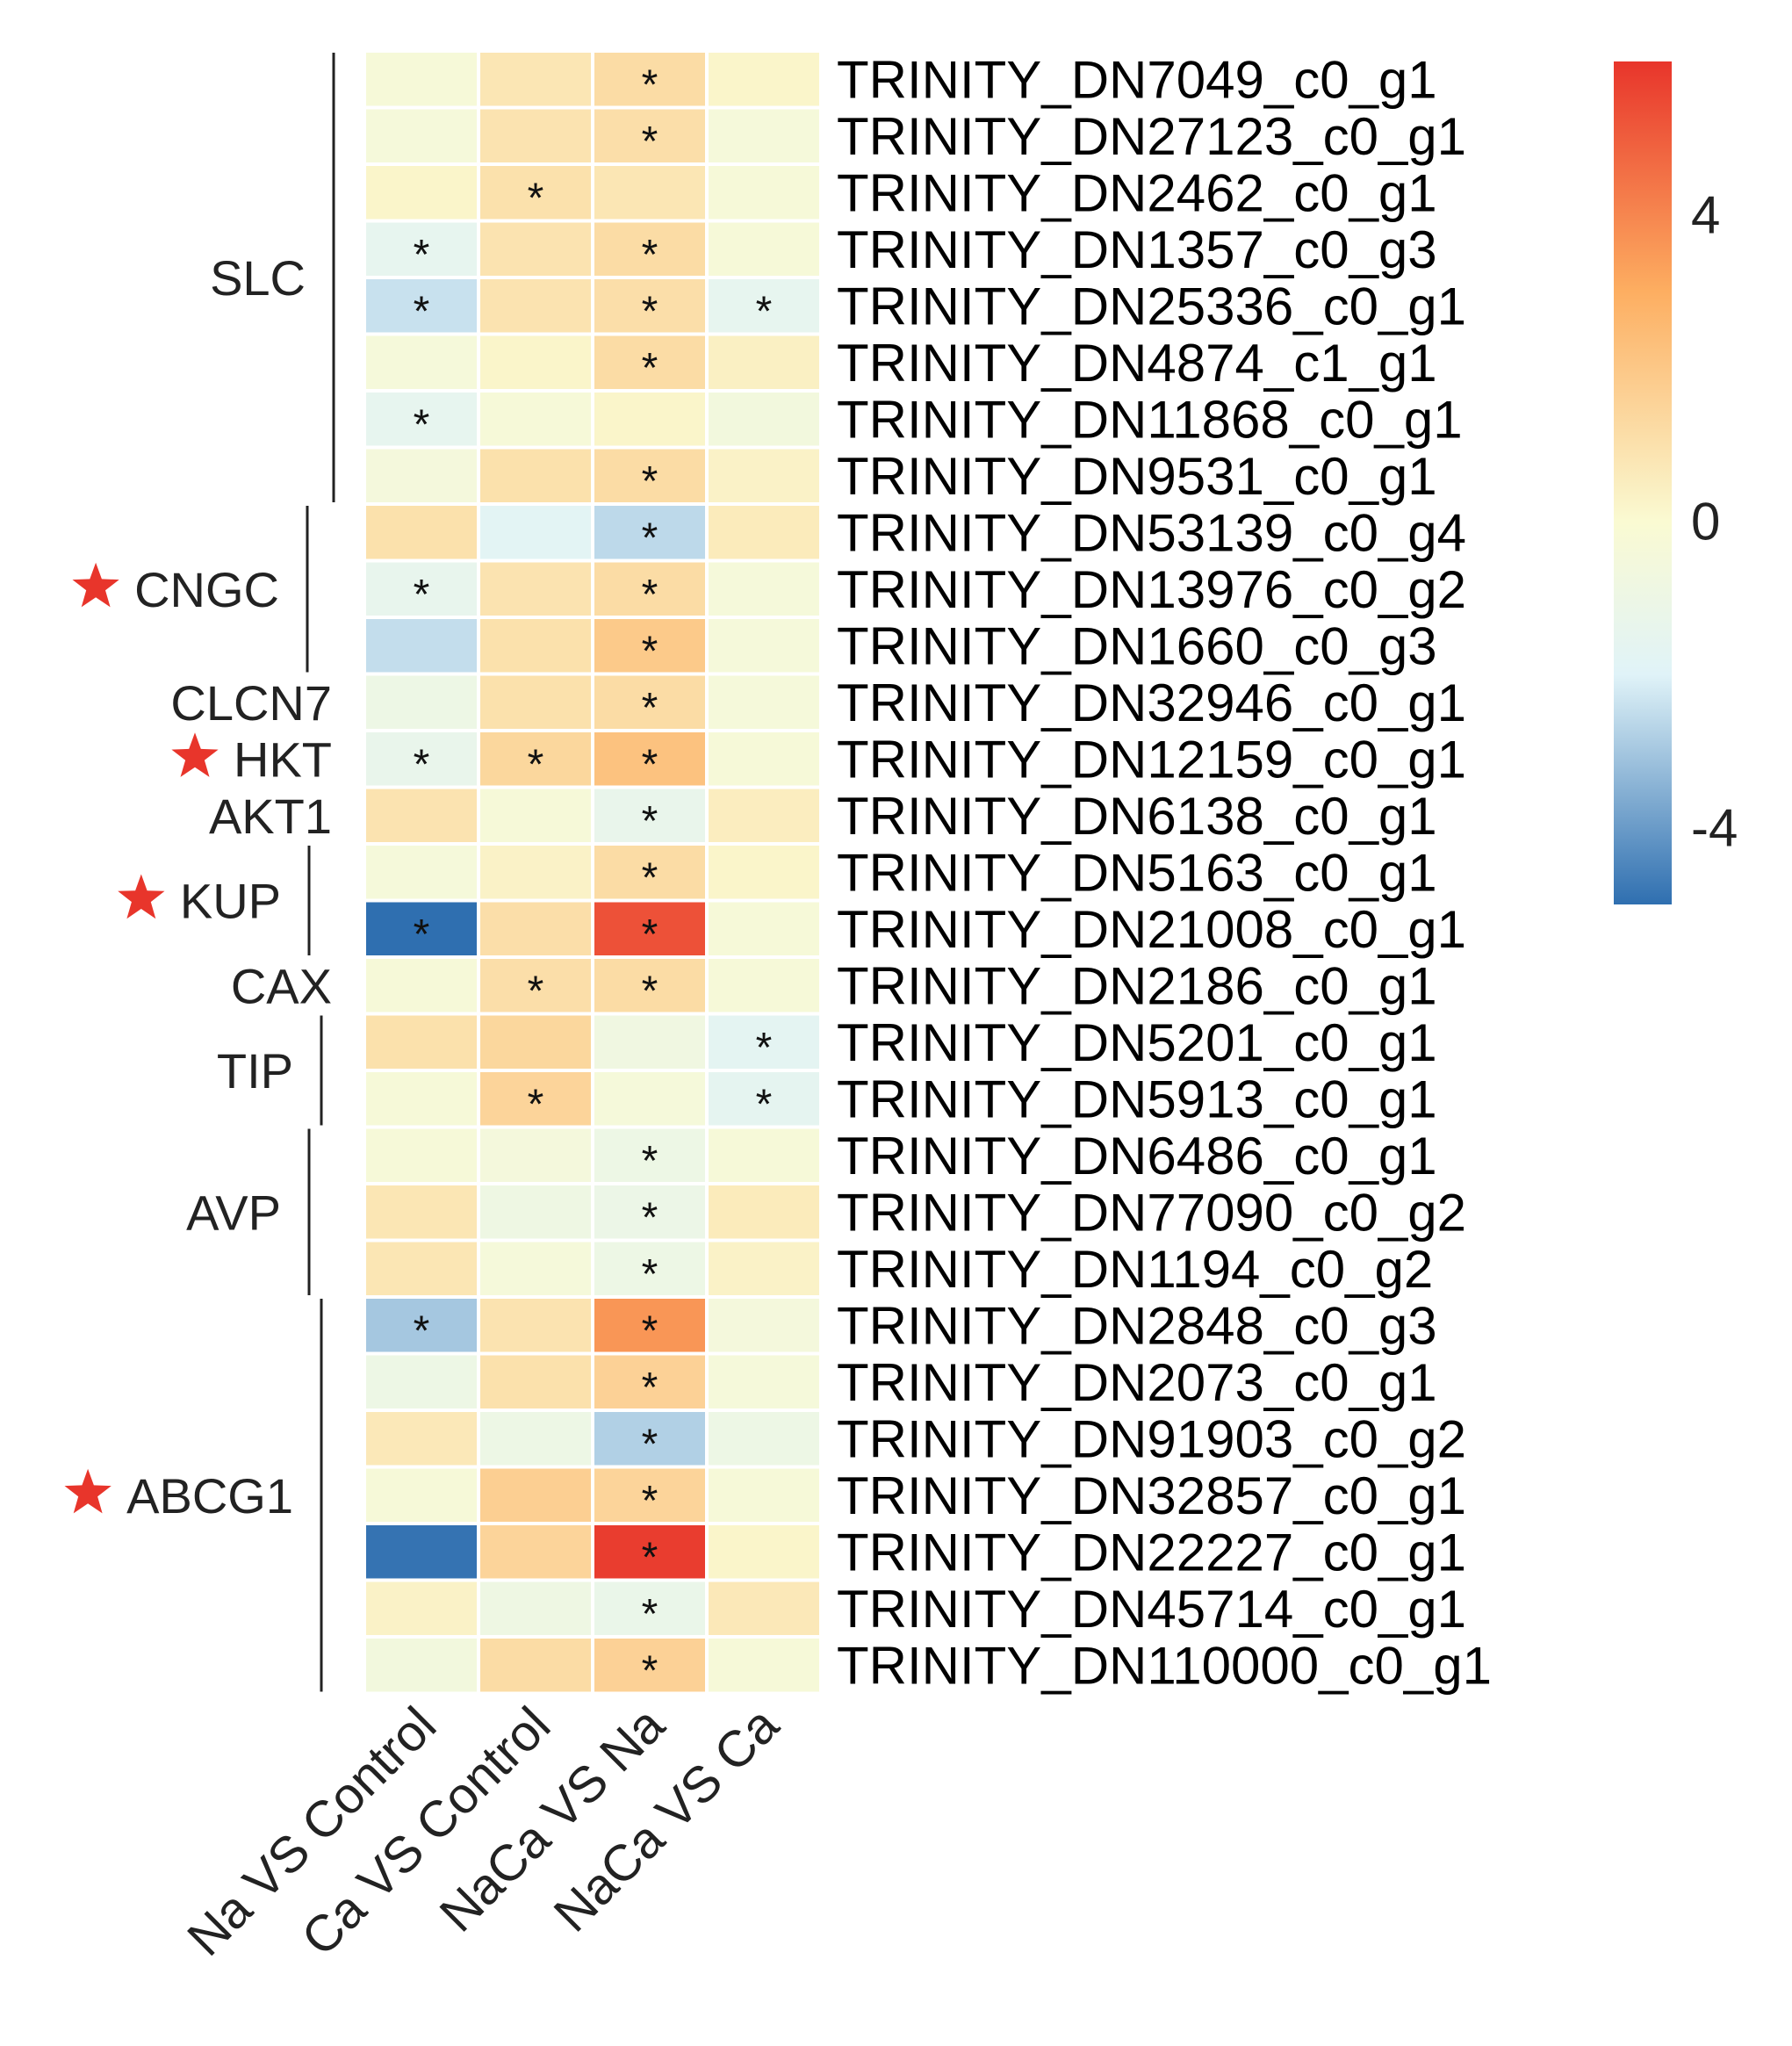 This screenshot has height=2046, width=1792. What do you see at coordinates (1137, 645) in the screenshot?
I see `row-label: TRINITY_DN1660_c0_g3` at bounding box center [1137, 645].